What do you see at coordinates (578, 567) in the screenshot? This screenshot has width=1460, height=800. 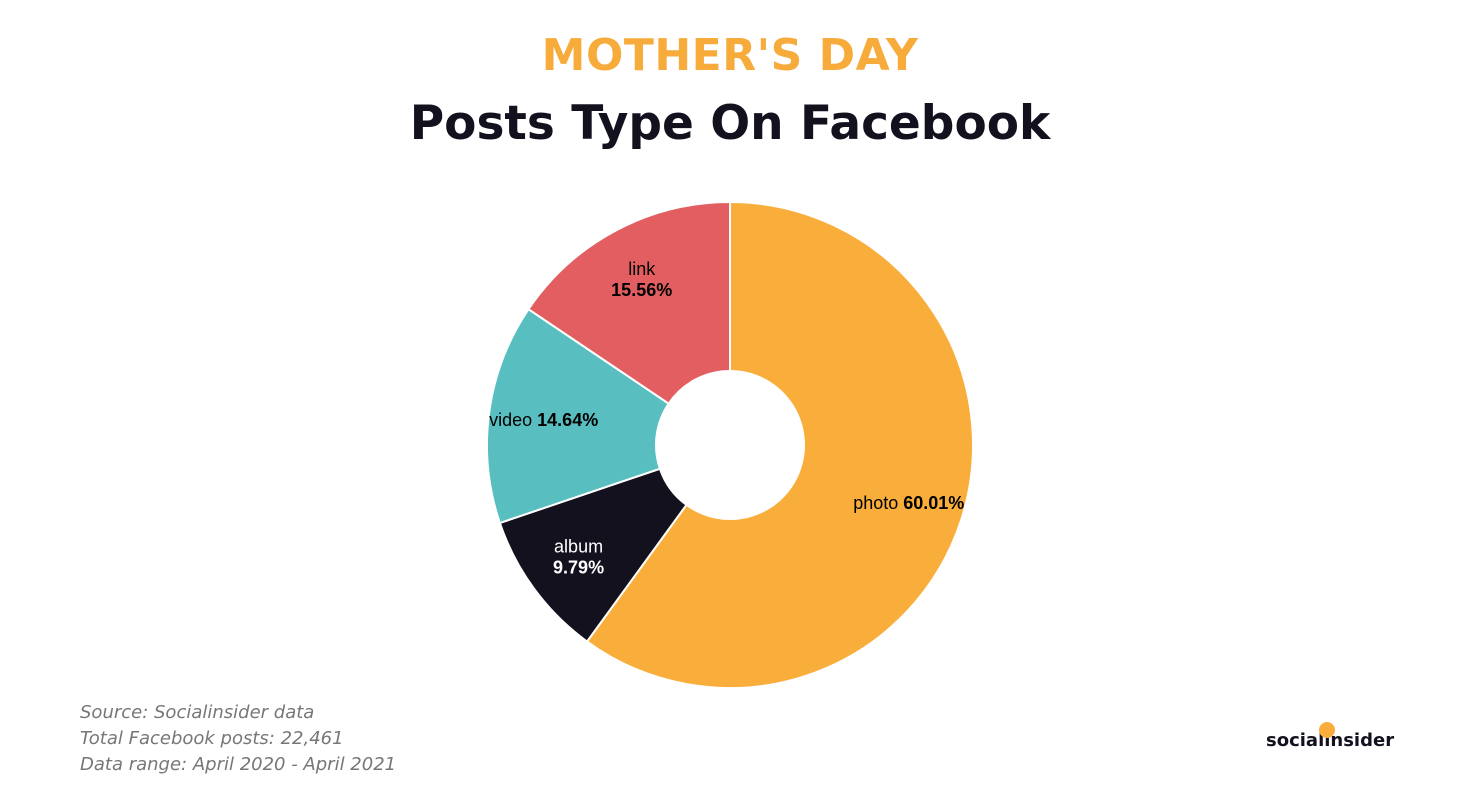 I see `slice-pct-album: 9.79%` at bounding box center [578, 567].